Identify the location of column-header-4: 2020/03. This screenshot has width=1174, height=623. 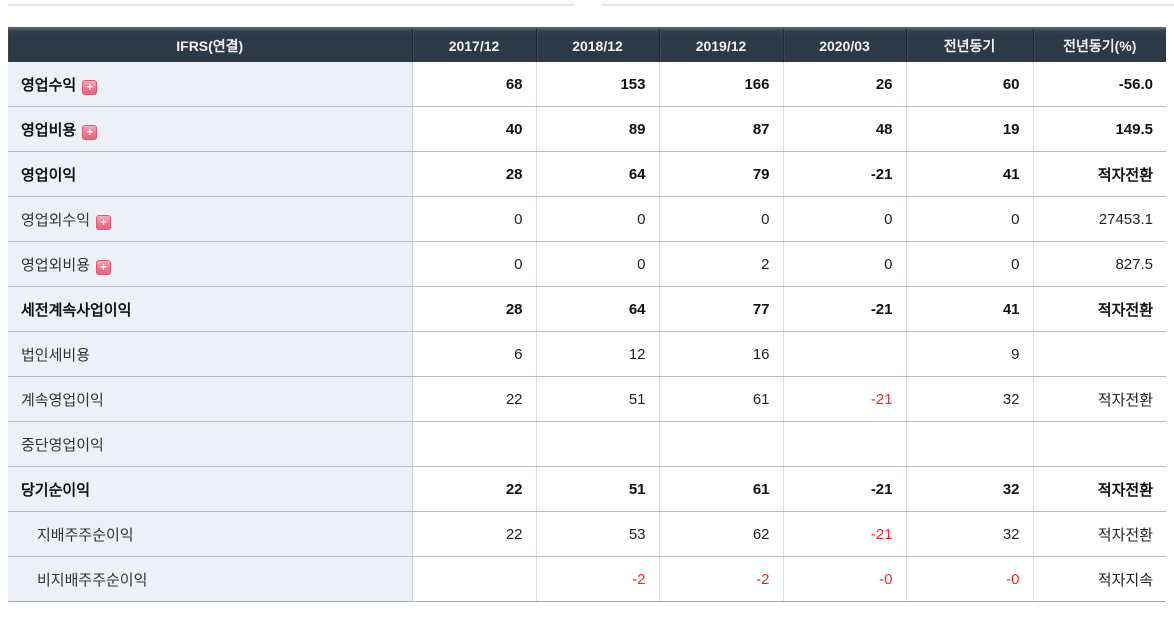
(844, 44).